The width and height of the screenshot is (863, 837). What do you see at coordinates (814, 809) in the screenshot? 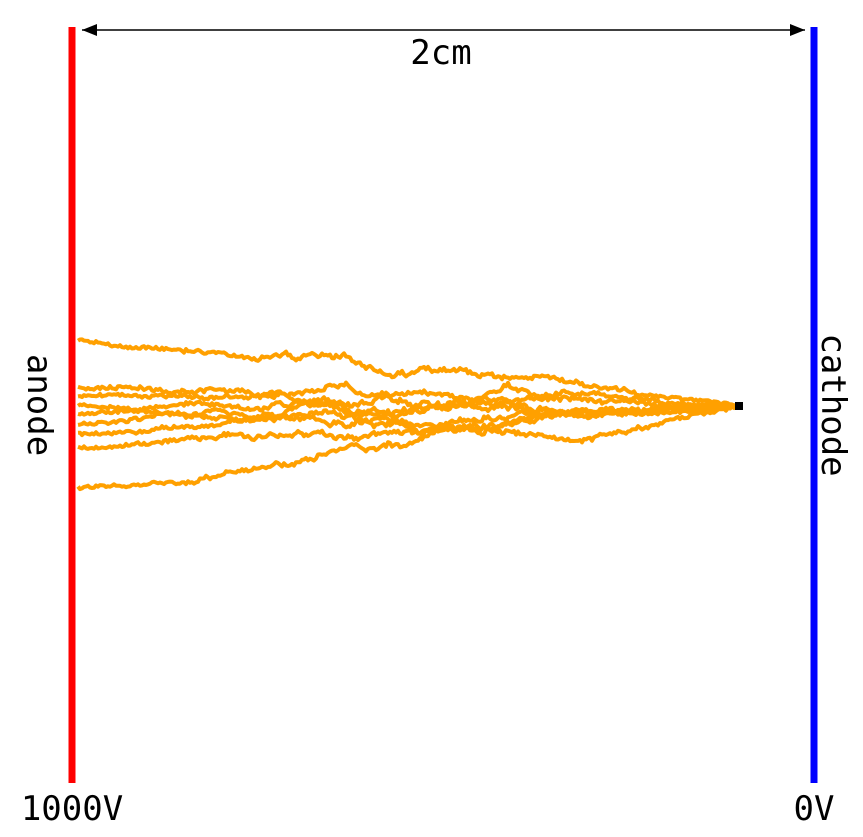
I see `cathode-voltage: 0V` at bounding box center [814, 809].